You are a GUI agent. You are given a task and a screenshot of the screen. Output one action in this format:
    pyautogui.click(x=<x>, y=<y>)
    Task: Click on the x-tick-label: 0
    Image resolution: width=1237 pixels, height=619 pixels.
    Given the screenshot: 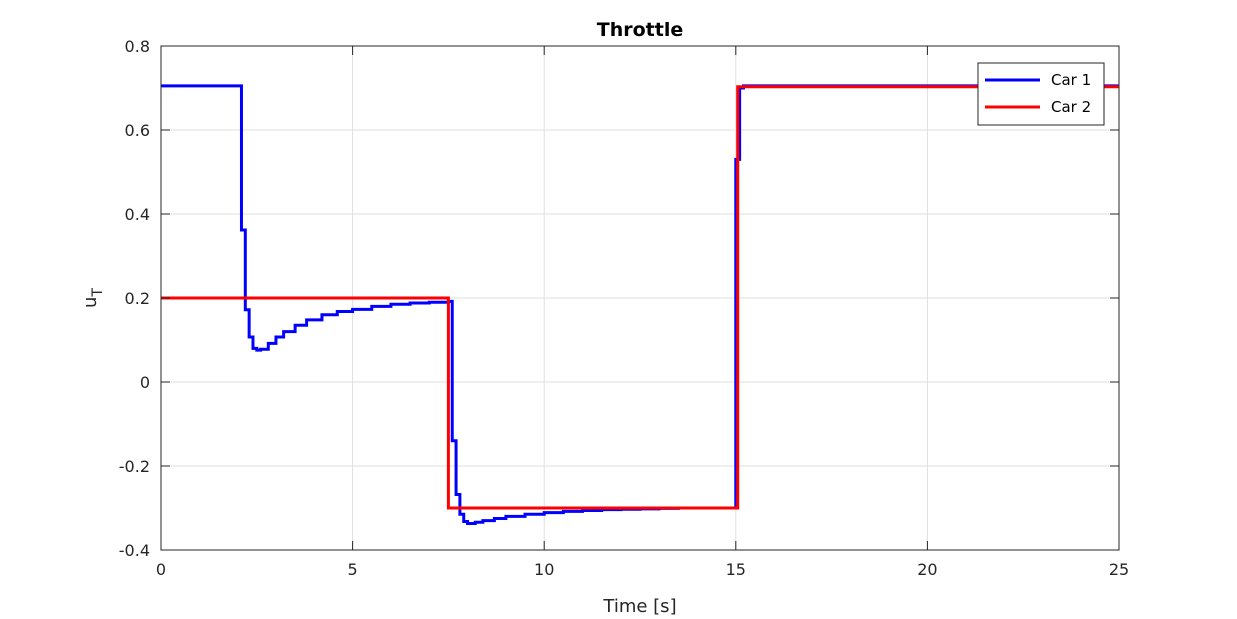 What is the action you would take?
    pyautogui.click(x=161, y=569)
    